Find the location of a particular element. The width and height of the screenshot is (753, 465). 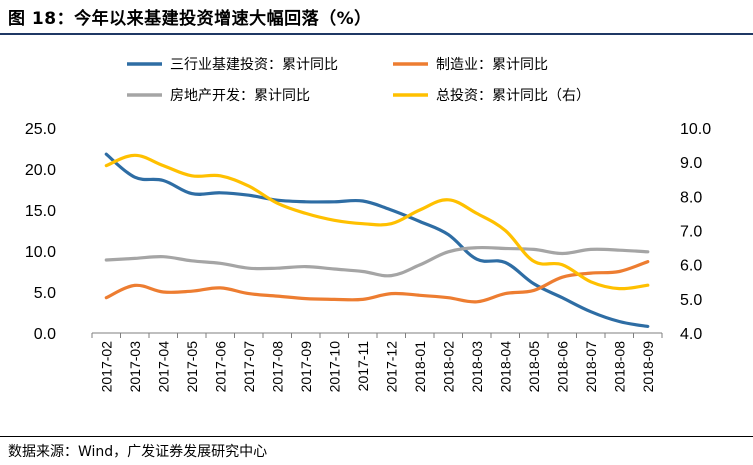

x-tick-label: 2017-06 is located at coordinates (220, 367).